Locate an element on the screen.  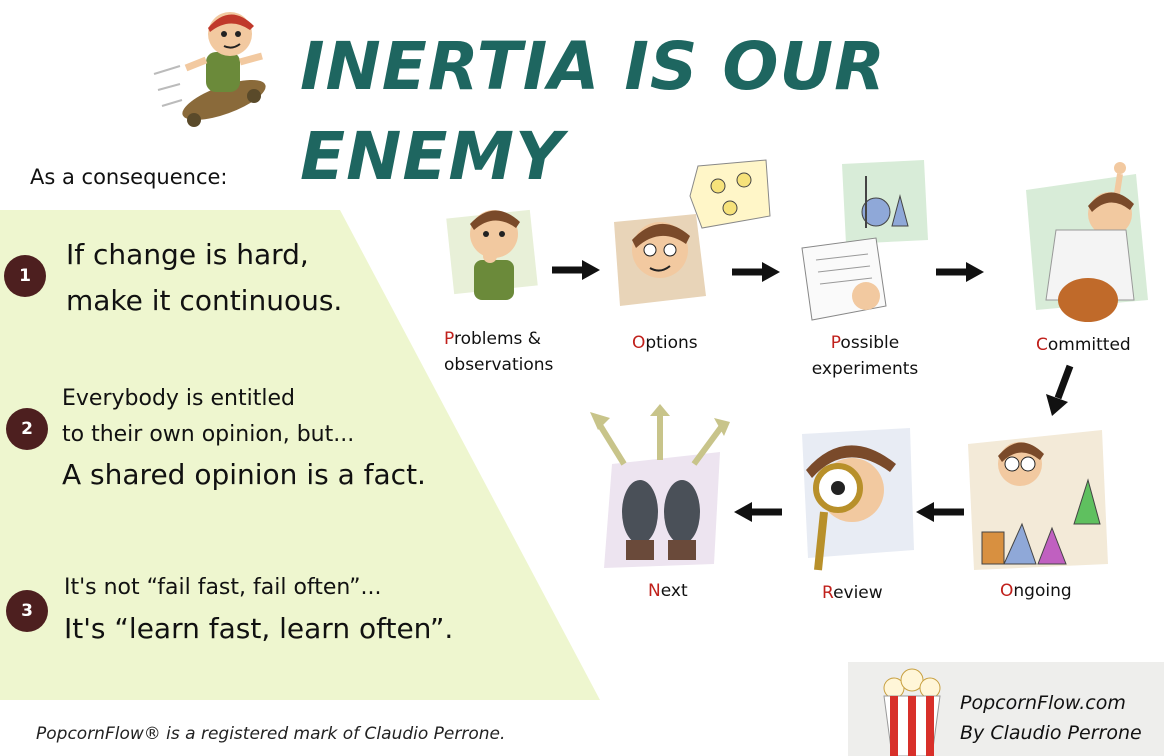
step-label-committed: Committed is located at coordinates (1083, 345).